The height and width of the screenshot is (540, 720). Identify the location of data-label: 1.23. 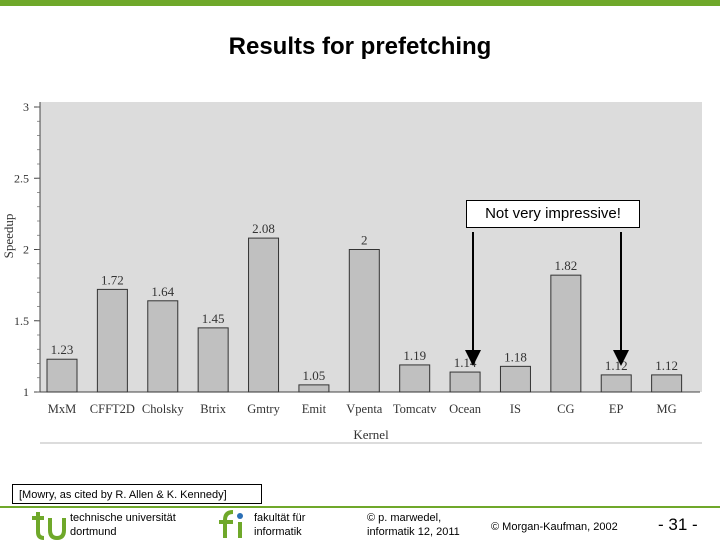
(62, 349).